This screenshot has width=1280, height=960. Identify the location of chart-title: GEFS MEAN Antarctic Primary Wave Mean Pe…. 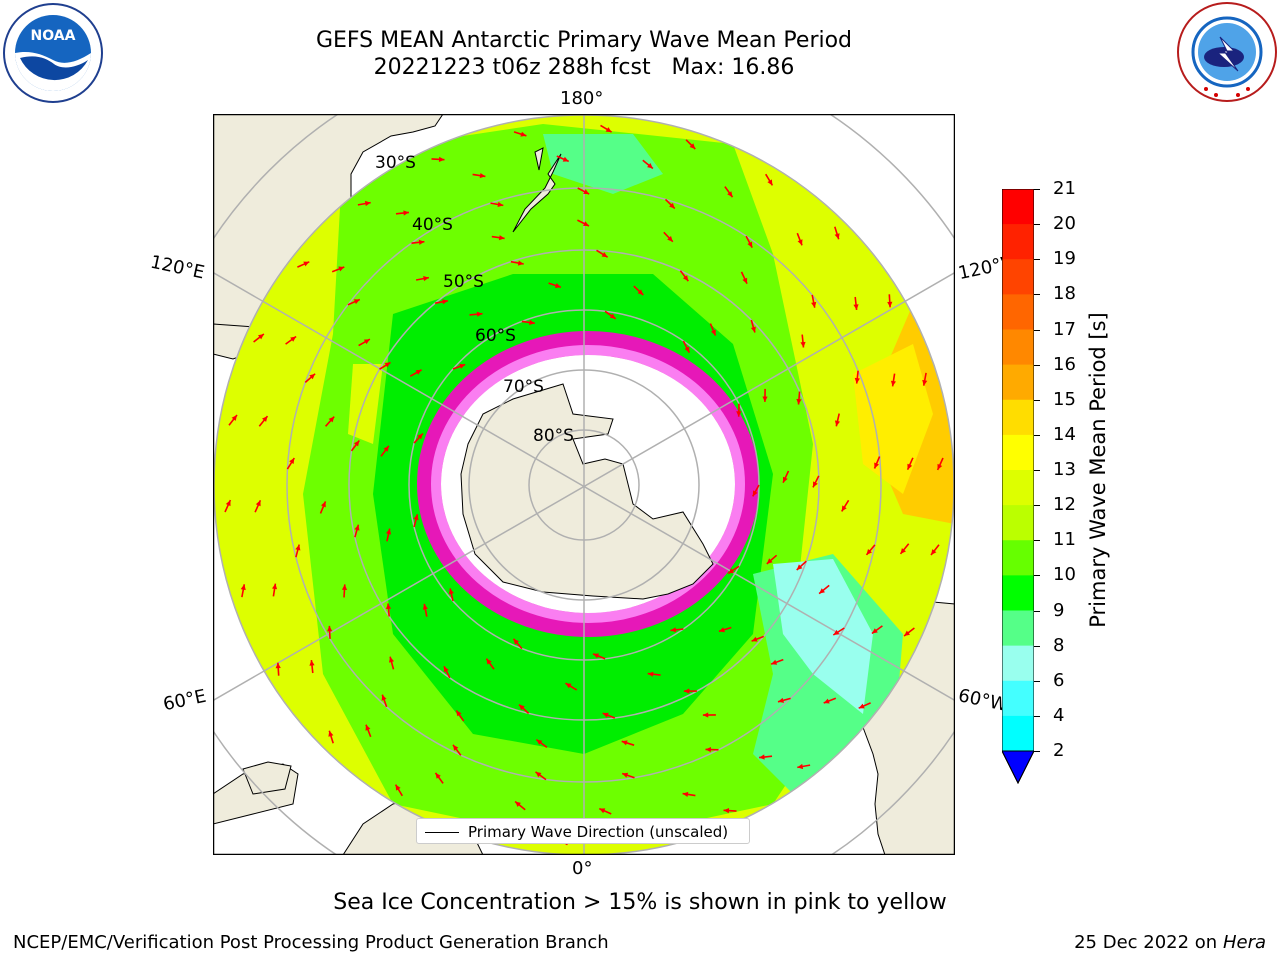
(584, 40).